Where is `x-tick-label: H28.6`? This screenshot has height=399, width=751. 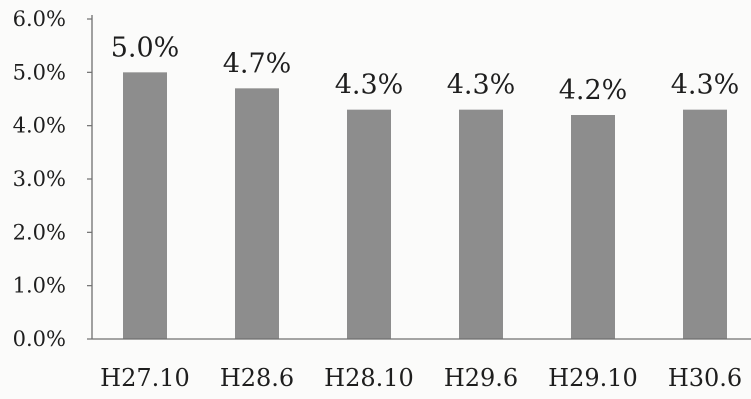 x-tick-label: H28.6 is located at coordinates (257, 378).